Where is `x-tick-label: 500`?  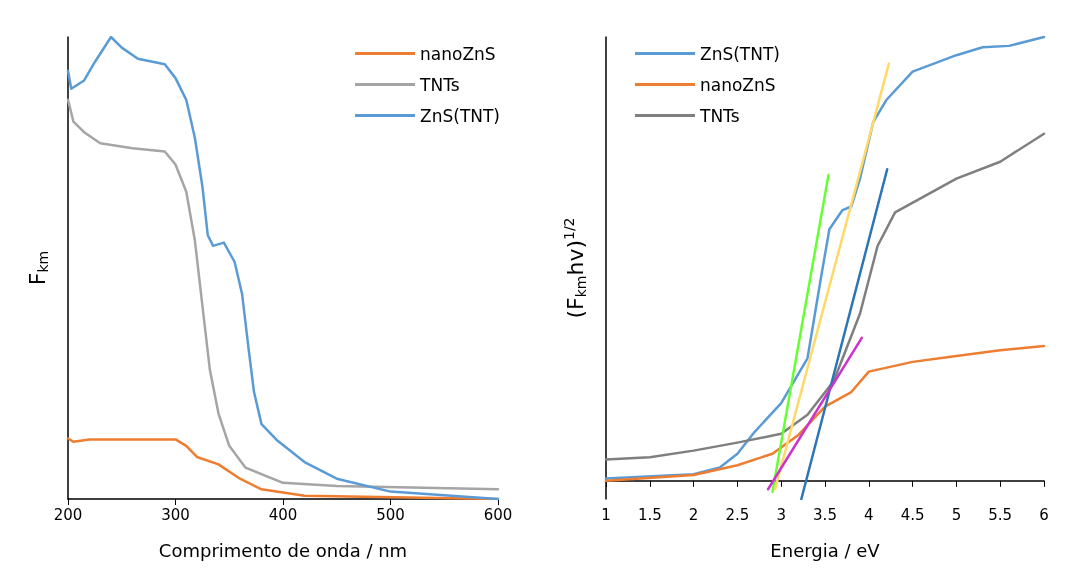
x-tick-label: 500 is located at coordinates (390, 514).